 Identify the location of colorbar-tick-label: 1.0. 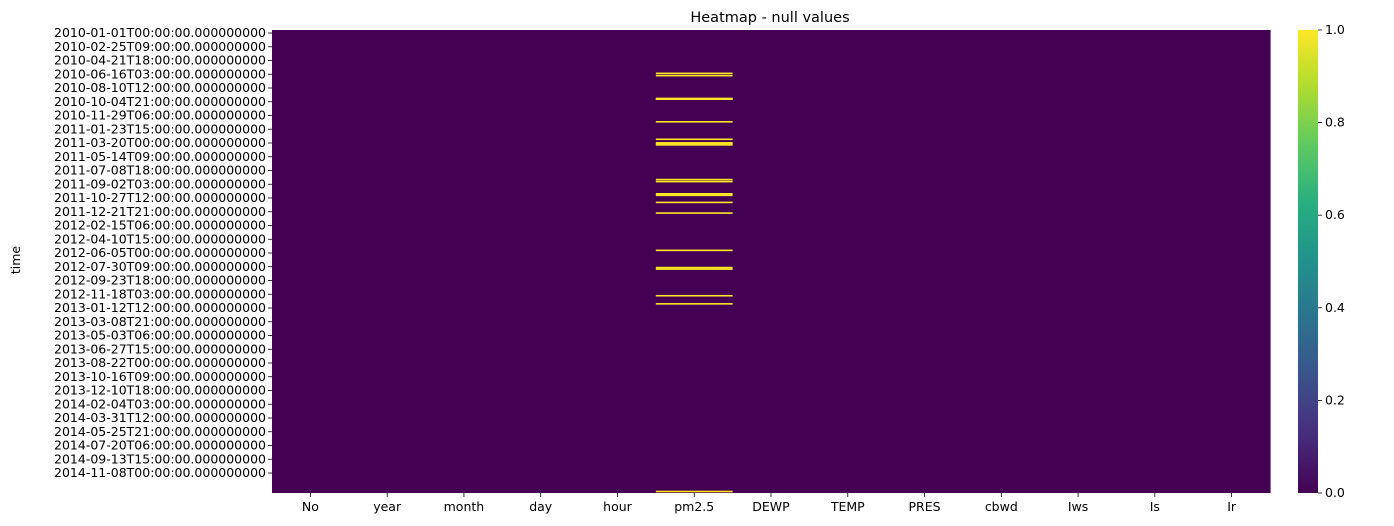
(1335, 29).